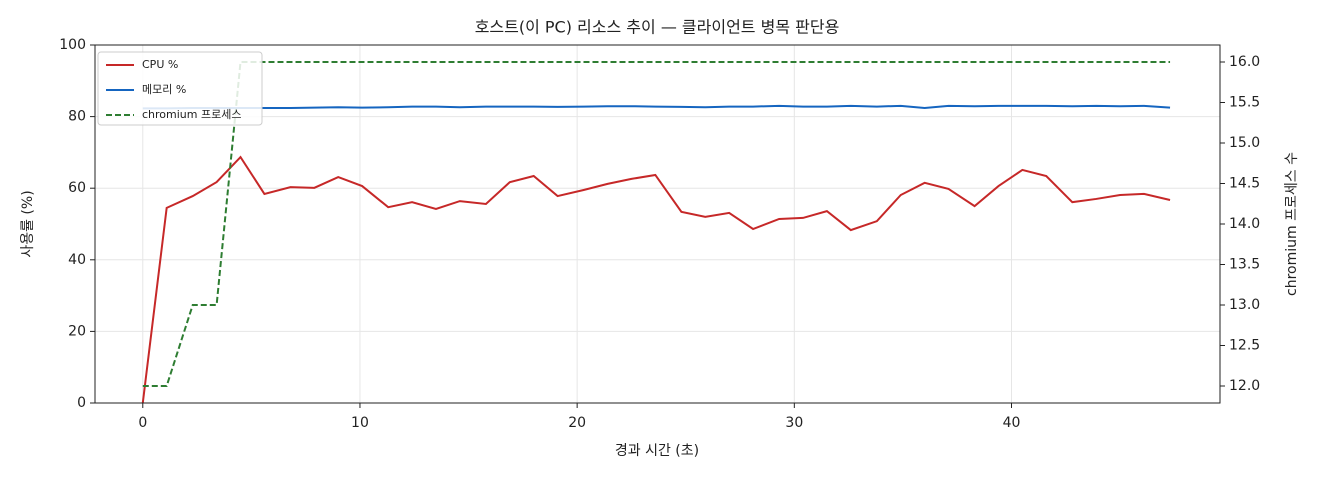 The image size is (1320, 480). Describe the element at coordinates (77, 331) in the screenshot. I see `y-tick-label: 20` at that location.